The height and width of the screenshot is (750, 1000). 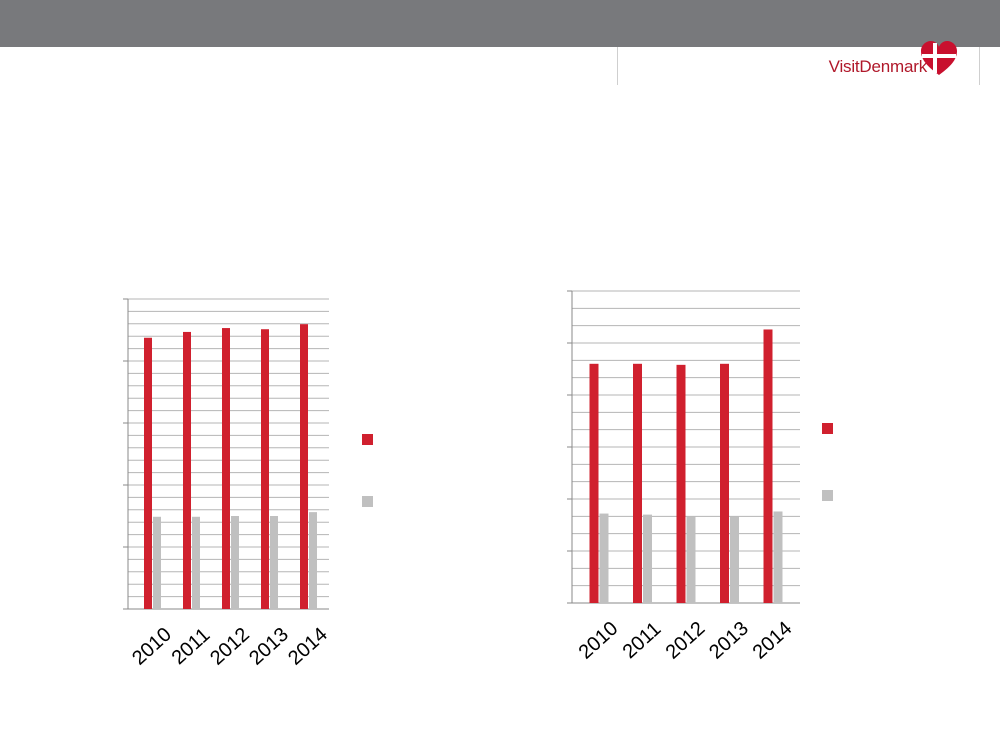 I want to click on heart-logo-icon, so click(x=939, y=58).